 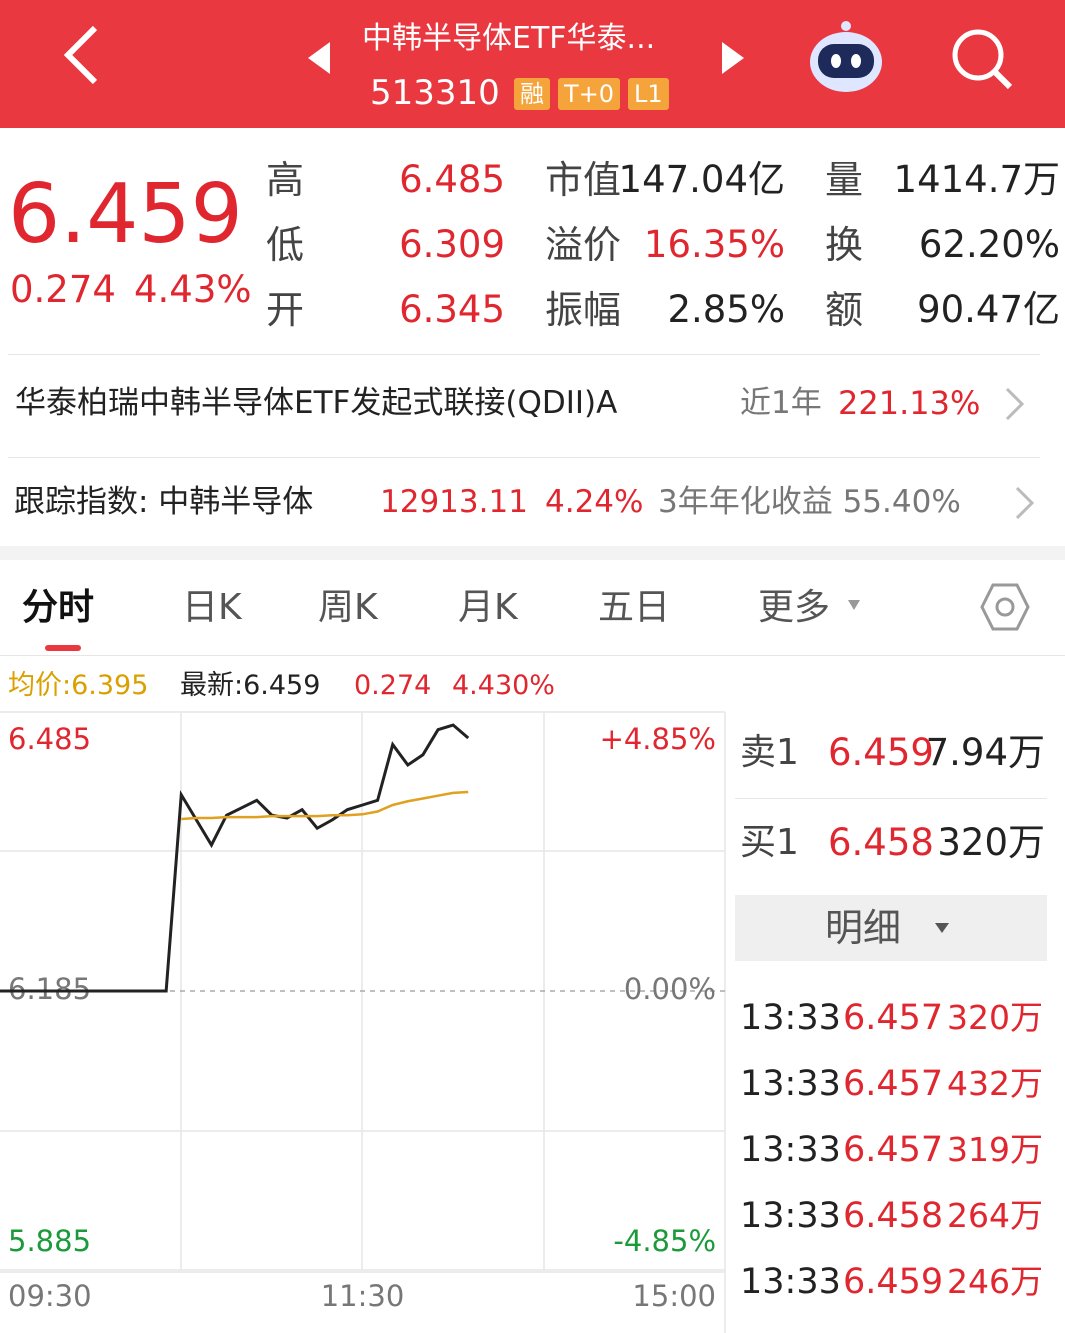 I want to click on stat-value: 1414.7万, so click(x=976, y=179).